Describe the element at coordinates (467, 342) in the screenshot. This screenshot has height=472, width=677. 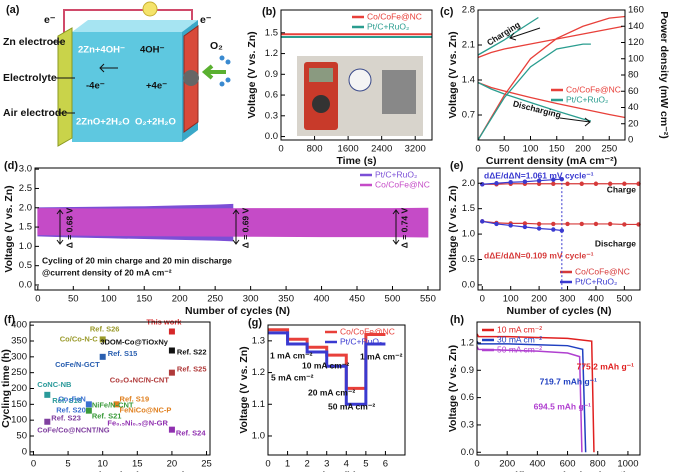
I see `y-tick-label: 1.2` at that location.